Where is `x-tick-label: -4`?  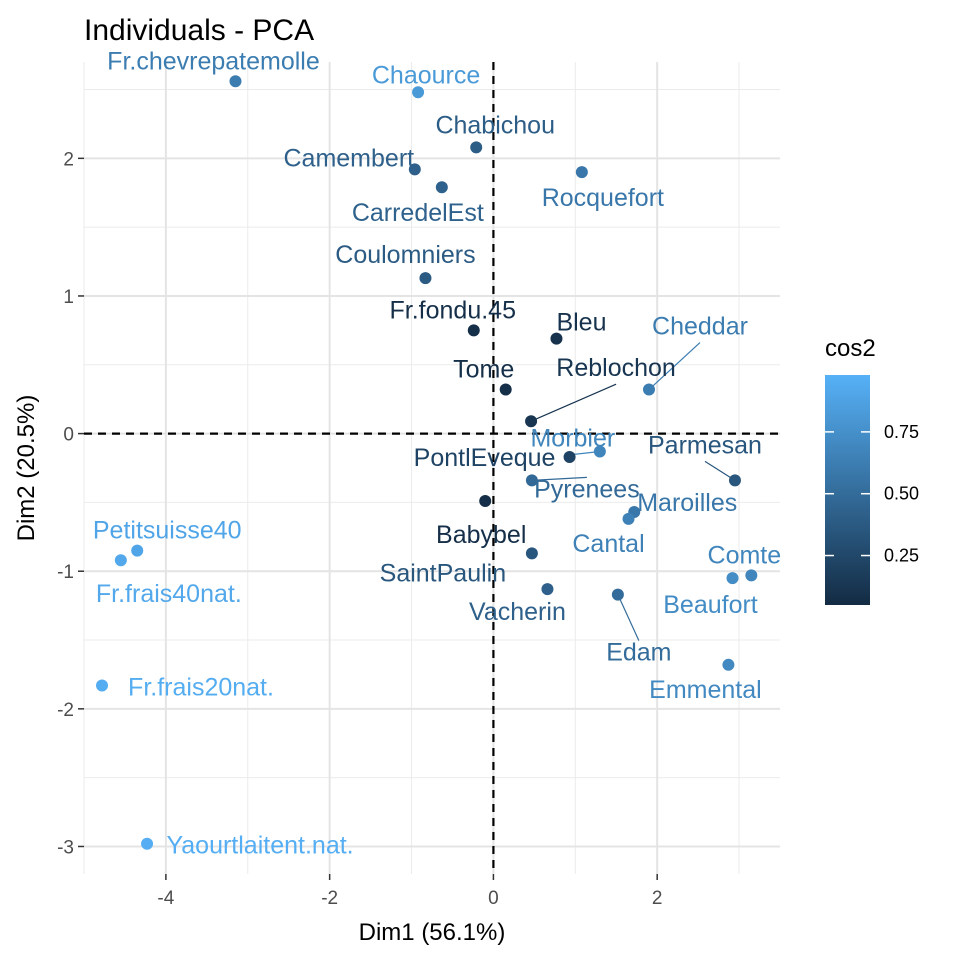 x-tick-label: -4 is located at coordinates (165, 898).